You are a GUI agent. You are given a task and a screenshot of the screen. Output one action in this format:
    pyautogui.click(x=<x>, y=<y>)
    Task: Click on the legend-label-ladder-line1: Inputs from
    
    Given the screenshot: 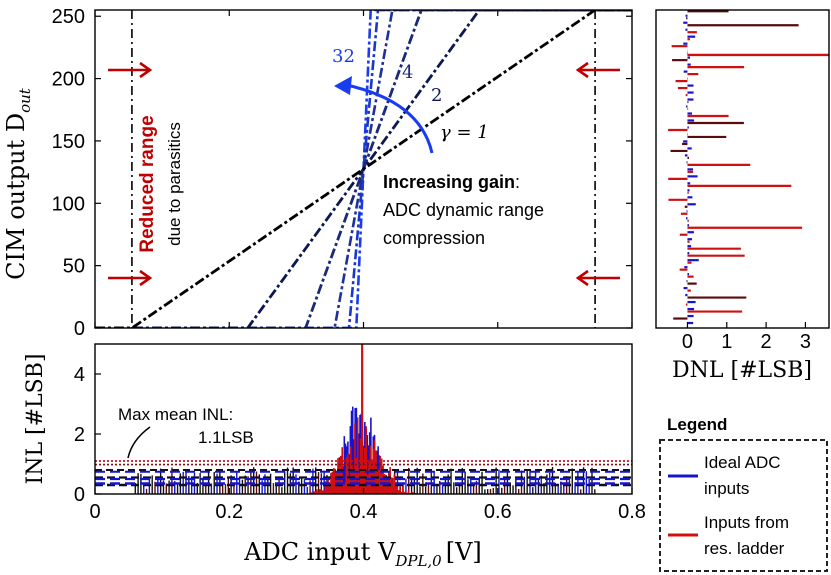 What is the action you would take?
    pyautogui.click(x=746, y=522)
    